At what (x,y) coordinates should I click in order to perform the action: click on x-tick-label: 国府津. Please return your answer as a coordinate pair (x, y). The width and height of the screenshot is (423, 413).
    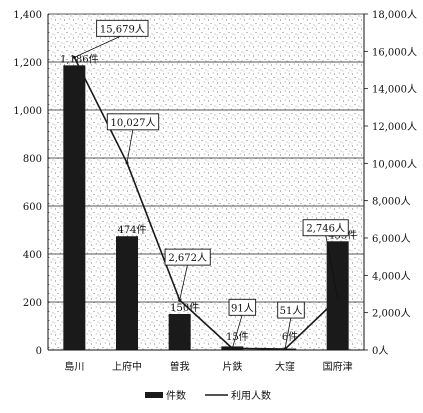
    Looking at the image, I should click on (338, 366).